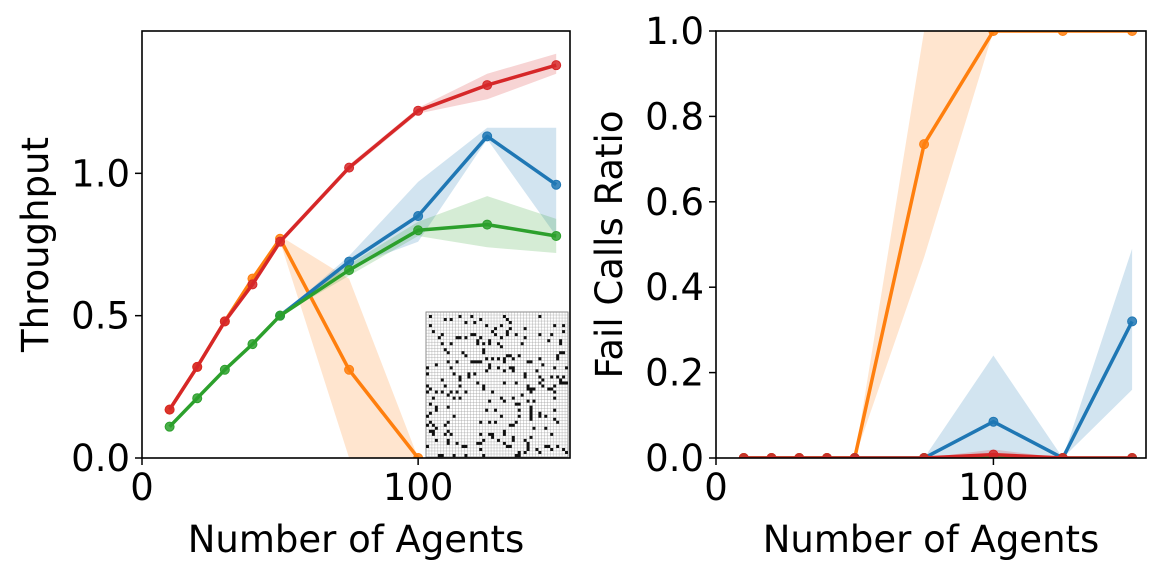 Image resolution: width=1163 pixels, height=575 pixels. What do you see at coordinates (674, 373) in the screenshot?
I see `y-tick-label: 0.2` at bounding box center [674, 373].